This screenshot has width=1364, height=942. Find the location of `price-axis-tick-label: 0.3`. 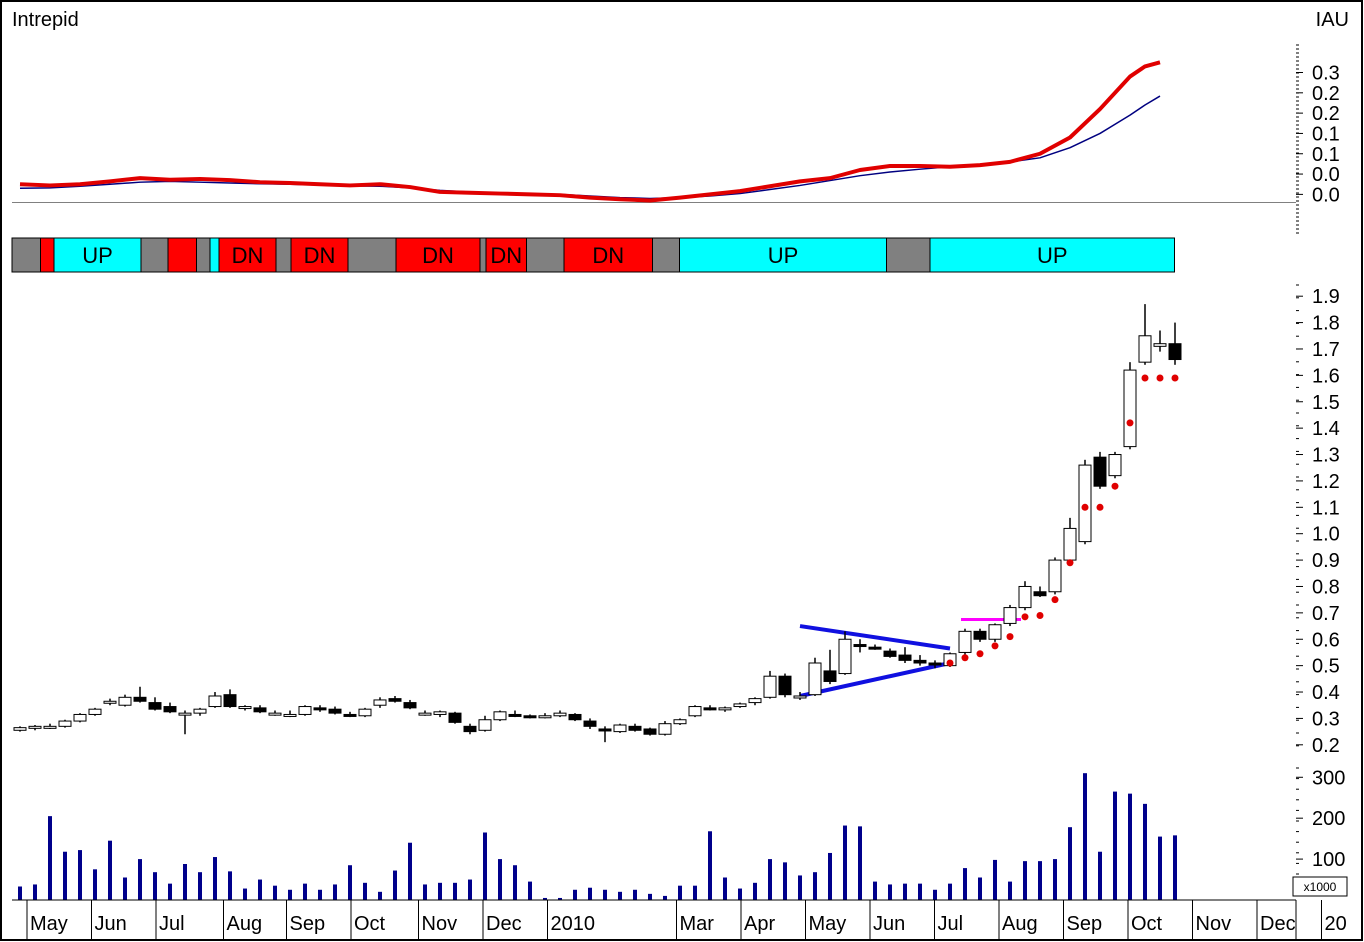

price-axis-tick-label: 0.3 is located at coordinates (1326, 719).